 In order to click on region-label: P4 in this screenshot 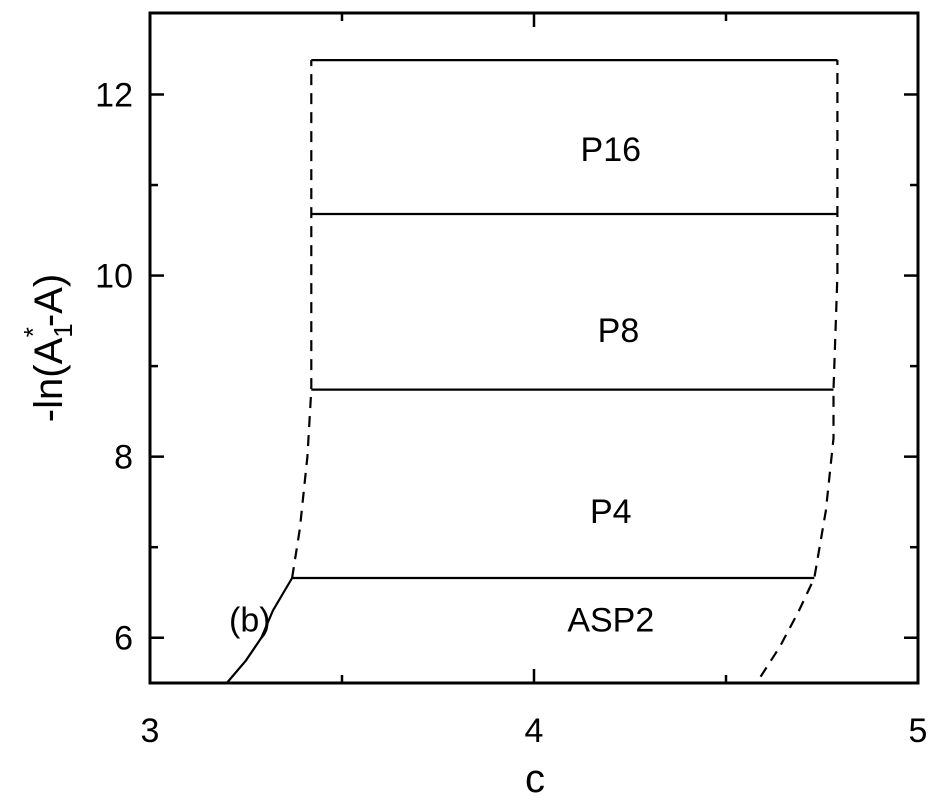, I will do `click(611, 512)`.